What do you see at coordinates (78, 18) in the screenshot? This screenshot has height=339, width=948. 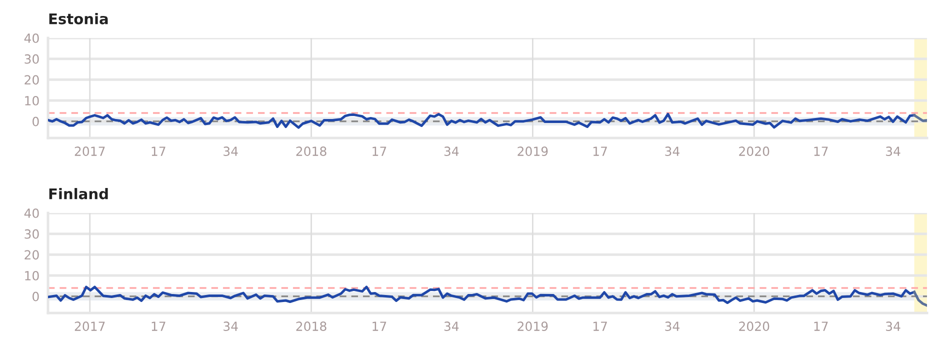 I see `chart-title: Estonia` at bounding box center [78, 18].